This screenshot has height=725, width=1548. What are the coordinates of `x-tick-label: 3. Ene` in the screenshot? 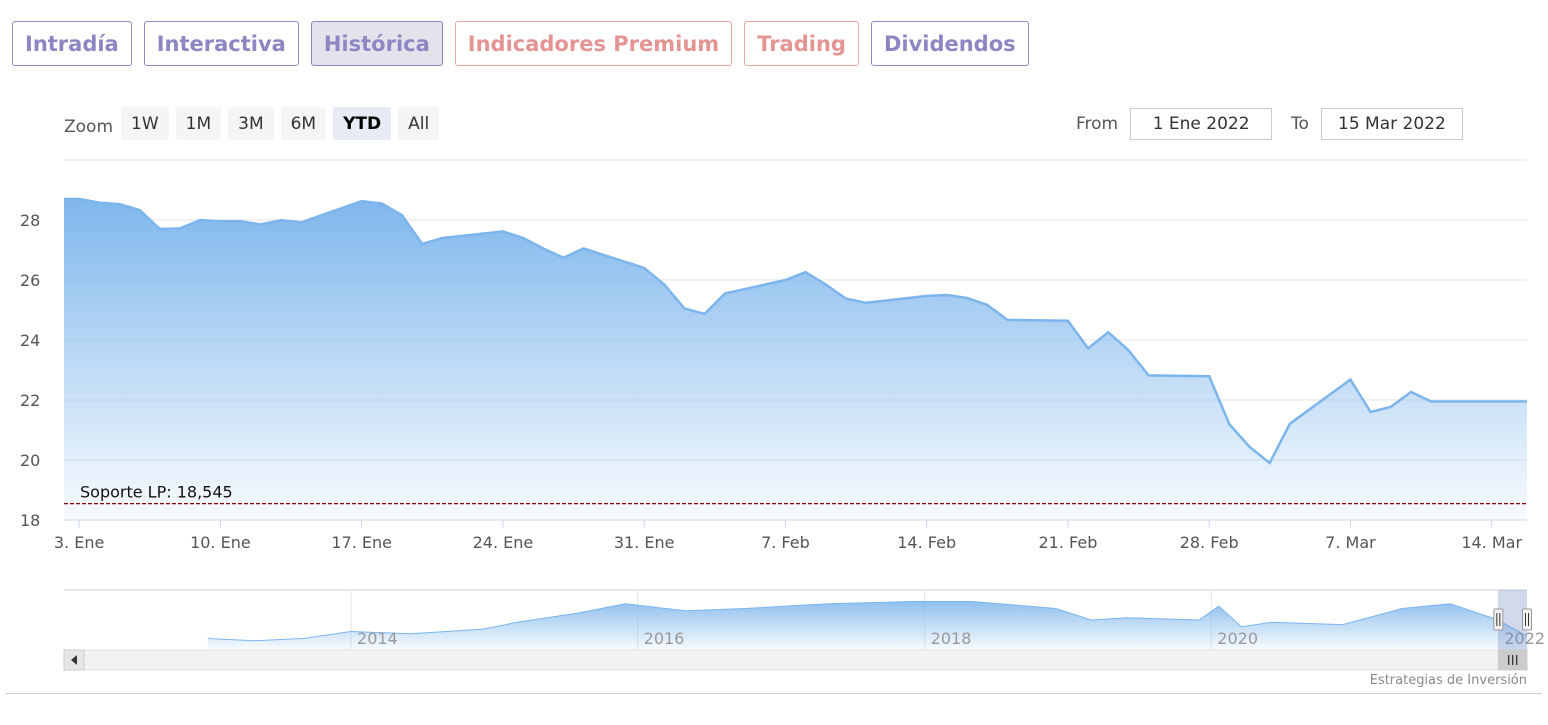 It's located at (79, 542).